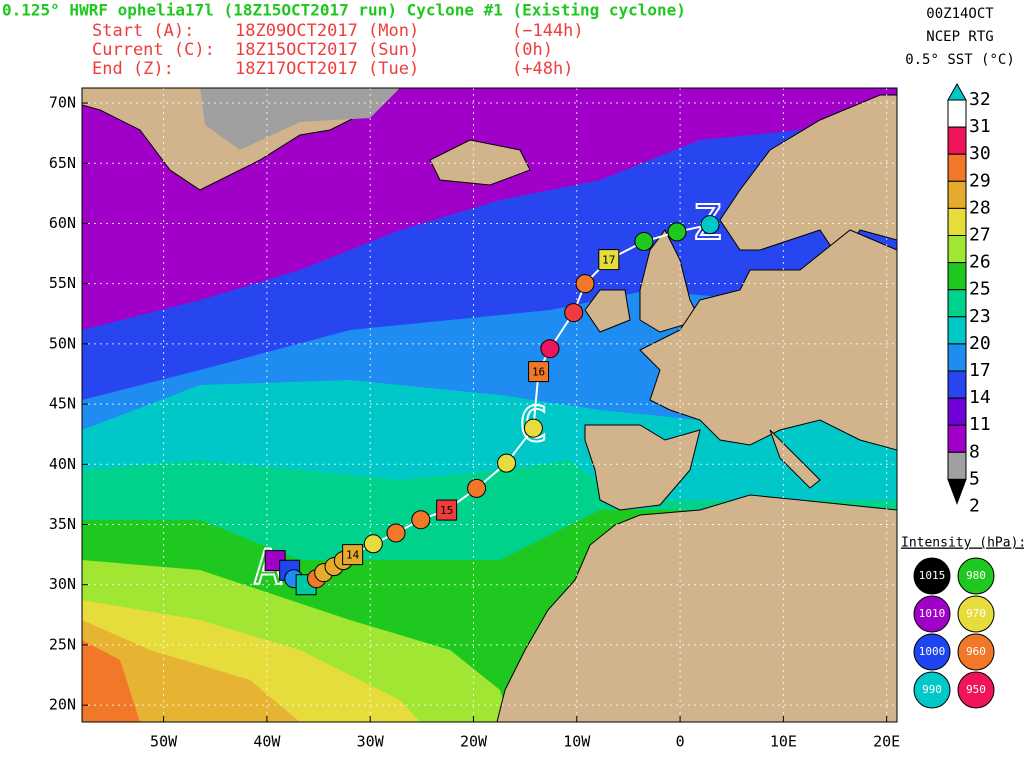 This screenshot has width=1024, height=768. Describe the element at coordinates (932, 689) in the screenshot. I see `legend-label: 990` at that location.